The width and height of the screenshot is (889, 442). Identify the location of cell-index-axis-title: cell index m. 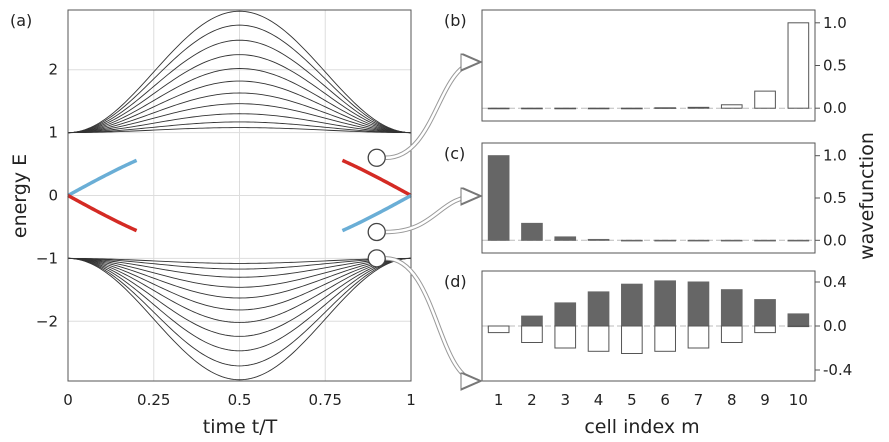
(641, 427).